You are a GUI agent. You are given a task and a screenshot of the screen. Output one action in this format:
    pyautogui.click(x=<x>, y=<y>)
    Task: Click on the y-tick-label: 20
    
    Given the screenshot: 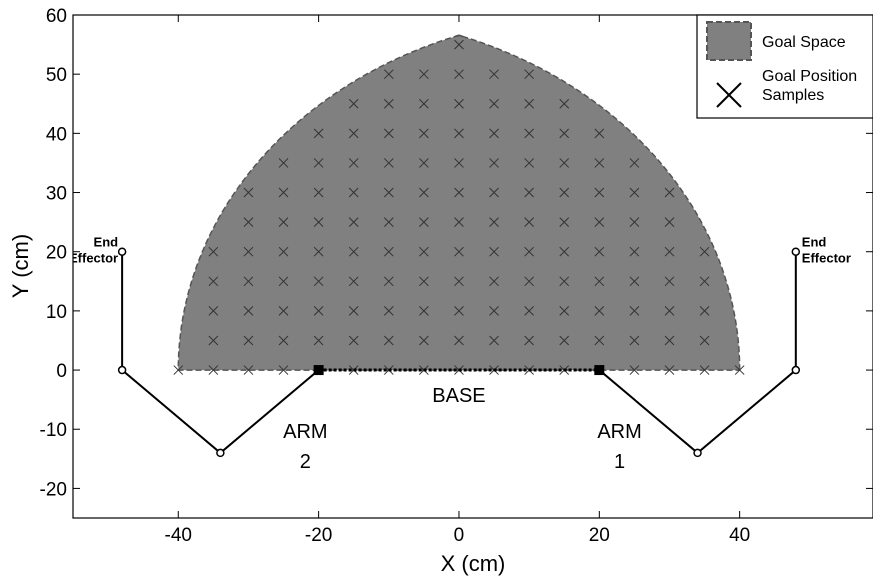 What is the action you would take?
    pyautogui.click(x=56, y=253)
    